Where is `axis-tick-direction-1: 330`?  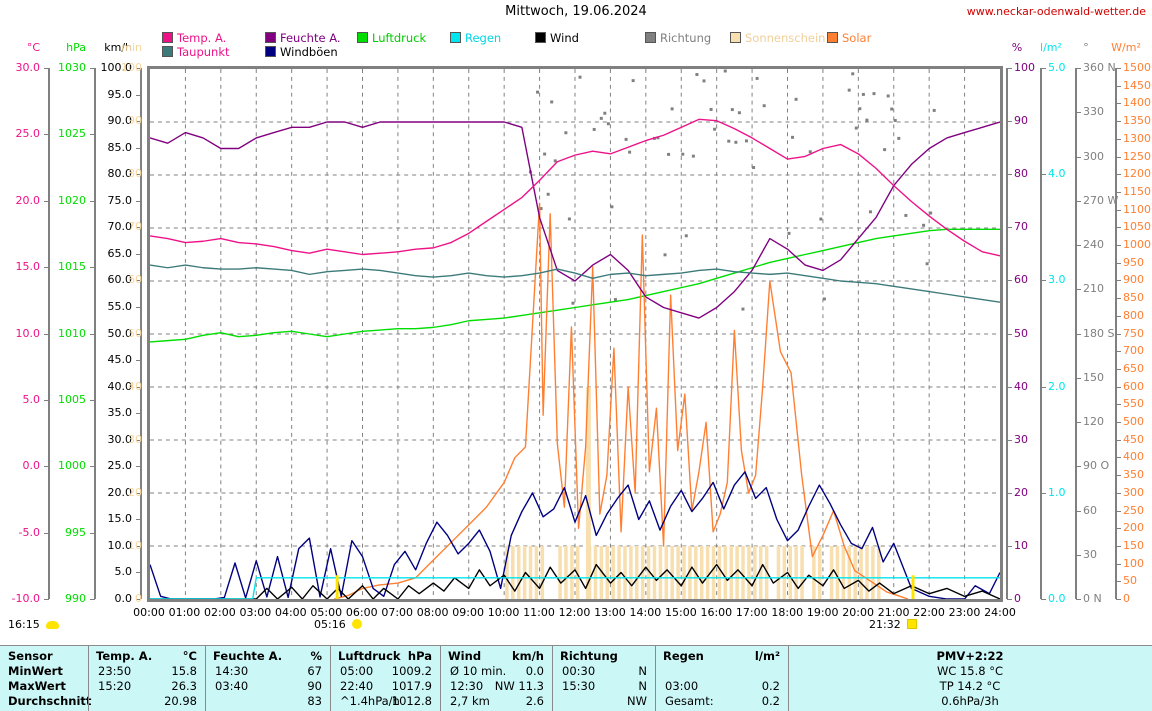 axis-tick-direction-1: 330 is located at coordinates (1093, 112).